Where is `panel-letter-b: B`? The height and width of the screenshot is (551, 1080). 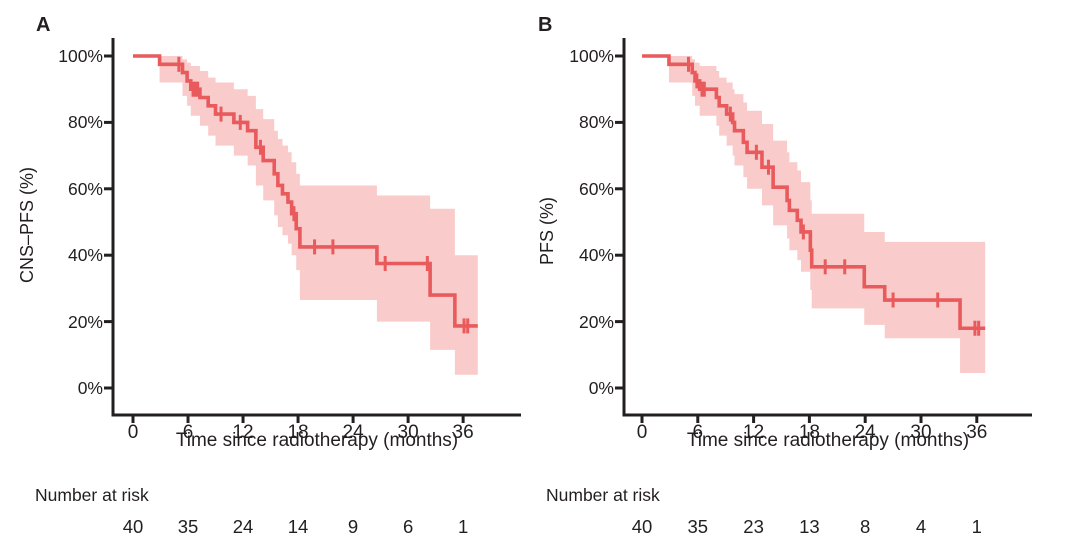
panel-letter-b: B is located at coordinates (545, 25).